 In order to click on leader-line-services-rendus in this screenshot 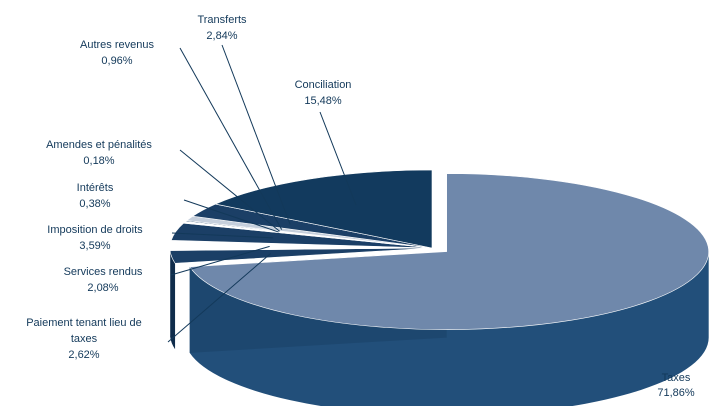, I will do `click(220, 260)`.